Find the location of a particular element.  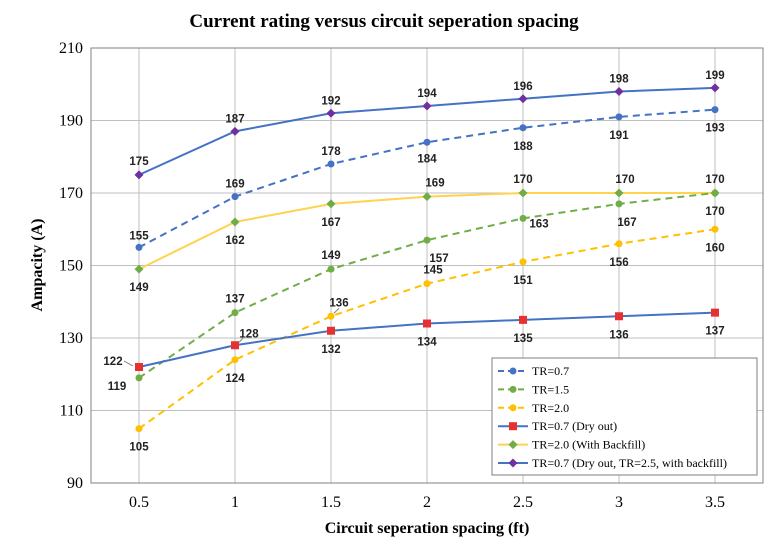

y-tick-label: 130 is located at coordinates (71, 338).